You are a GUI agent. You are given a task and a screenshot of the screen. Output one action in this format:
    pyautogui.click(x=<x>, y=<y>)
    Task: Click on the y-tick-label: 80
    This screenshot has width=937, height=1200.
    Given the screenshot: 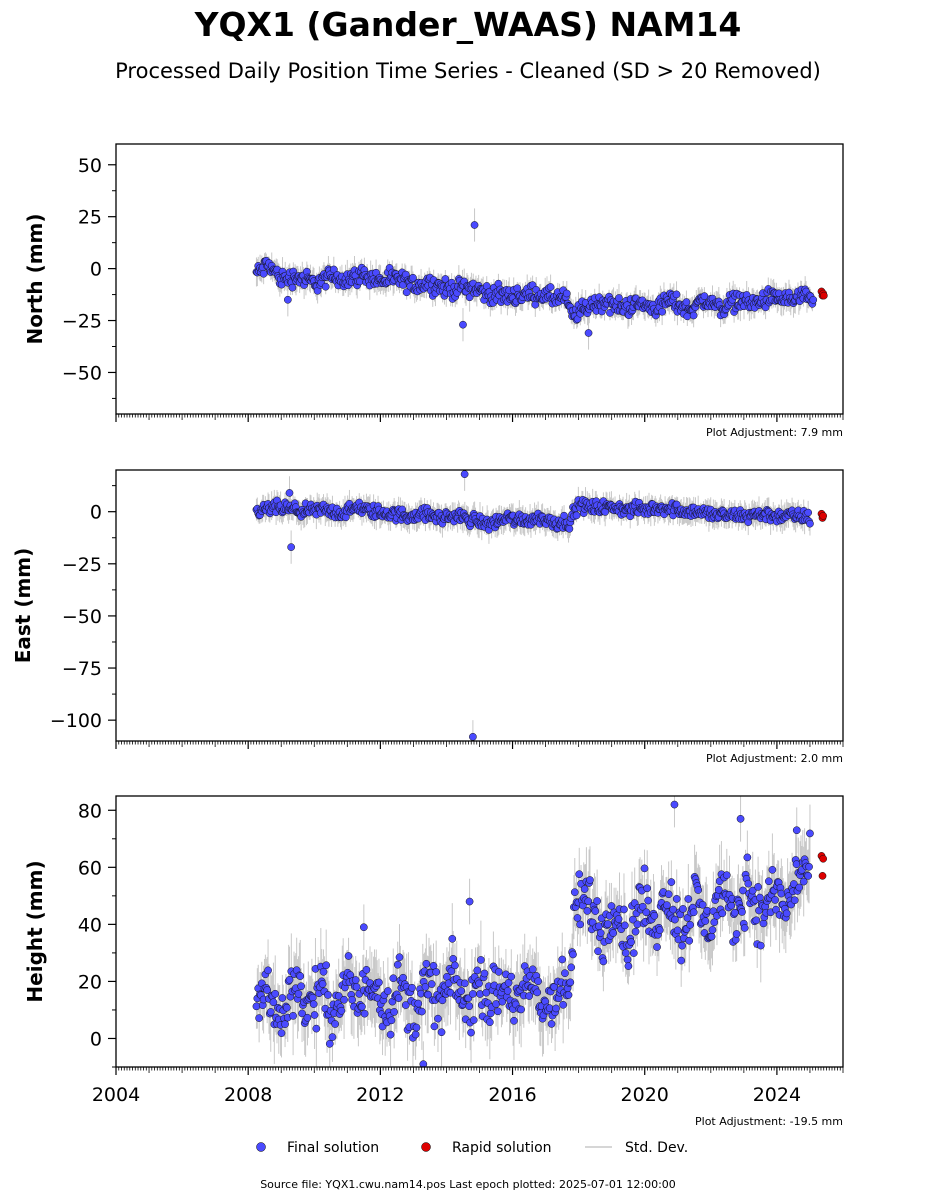 What is the action you would take?
    pyautogui.click(x=90, y=811)
    